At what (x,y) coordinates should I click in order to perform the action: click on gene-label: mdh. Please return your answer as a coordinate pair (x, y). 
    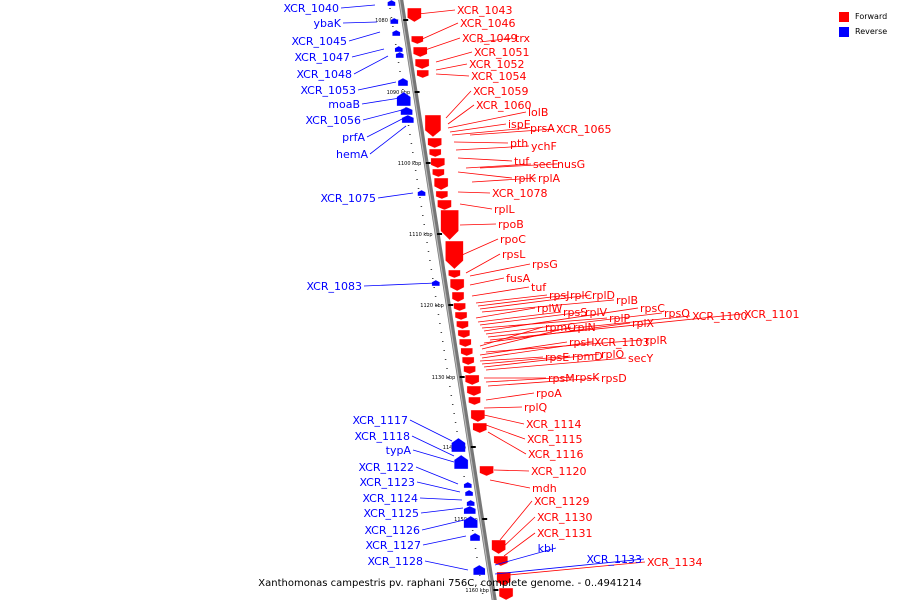
    Looking at the image, I should click on (544, 488).